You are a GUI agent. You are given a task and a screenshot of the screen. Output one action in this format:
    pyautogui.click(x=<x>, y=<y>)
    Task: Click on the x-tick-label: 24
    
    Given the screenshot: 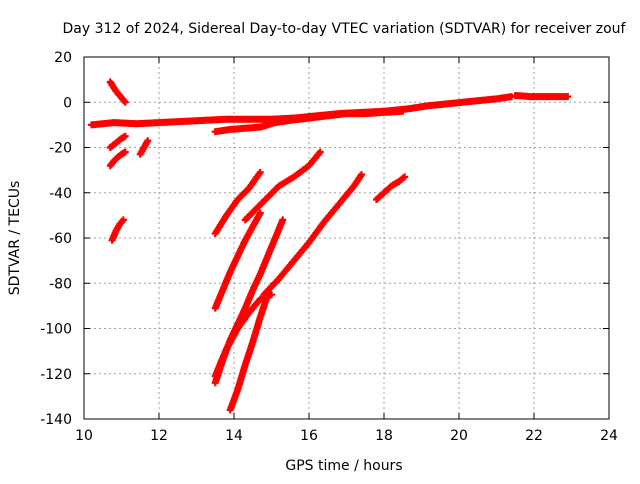 What is the action you would take?
    pyautogui.click(x=609, y=436)
    